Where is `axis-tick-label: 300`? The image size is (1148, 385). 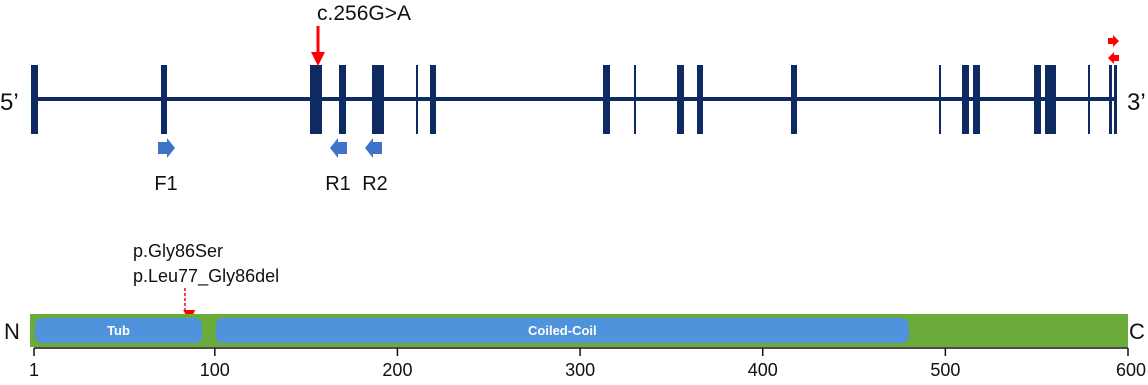 axis-tick-label: 300 is located at coordinates (580, 370).